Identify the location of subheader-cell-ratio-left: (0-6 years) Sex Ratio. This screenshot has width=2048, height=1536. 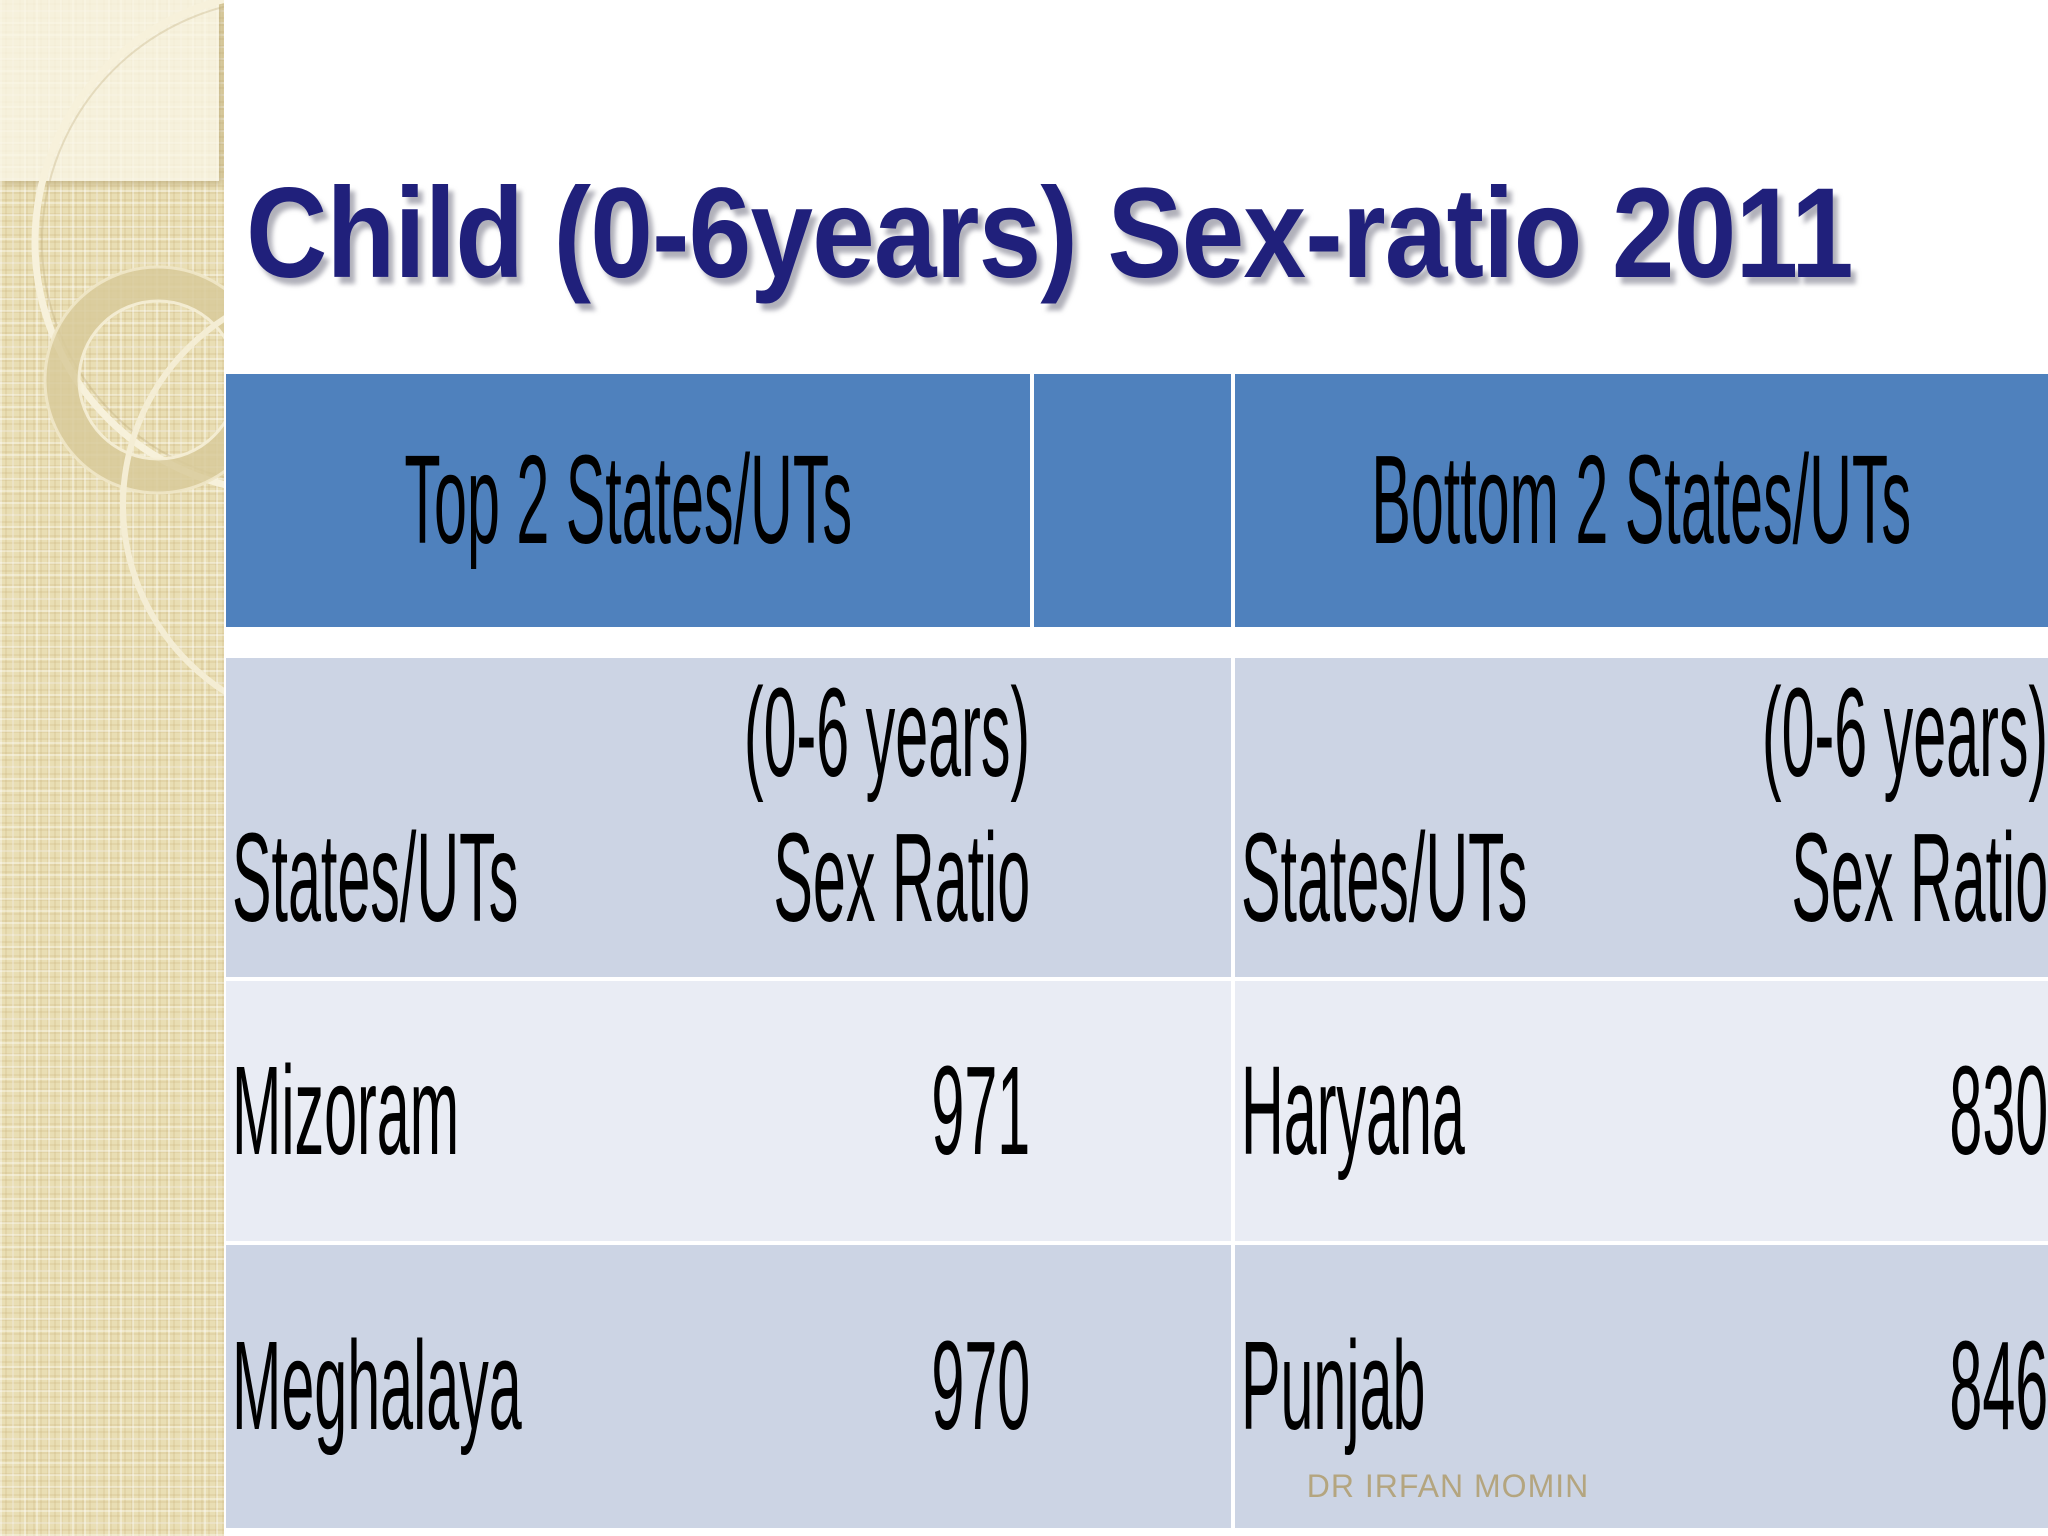
(853, 817).